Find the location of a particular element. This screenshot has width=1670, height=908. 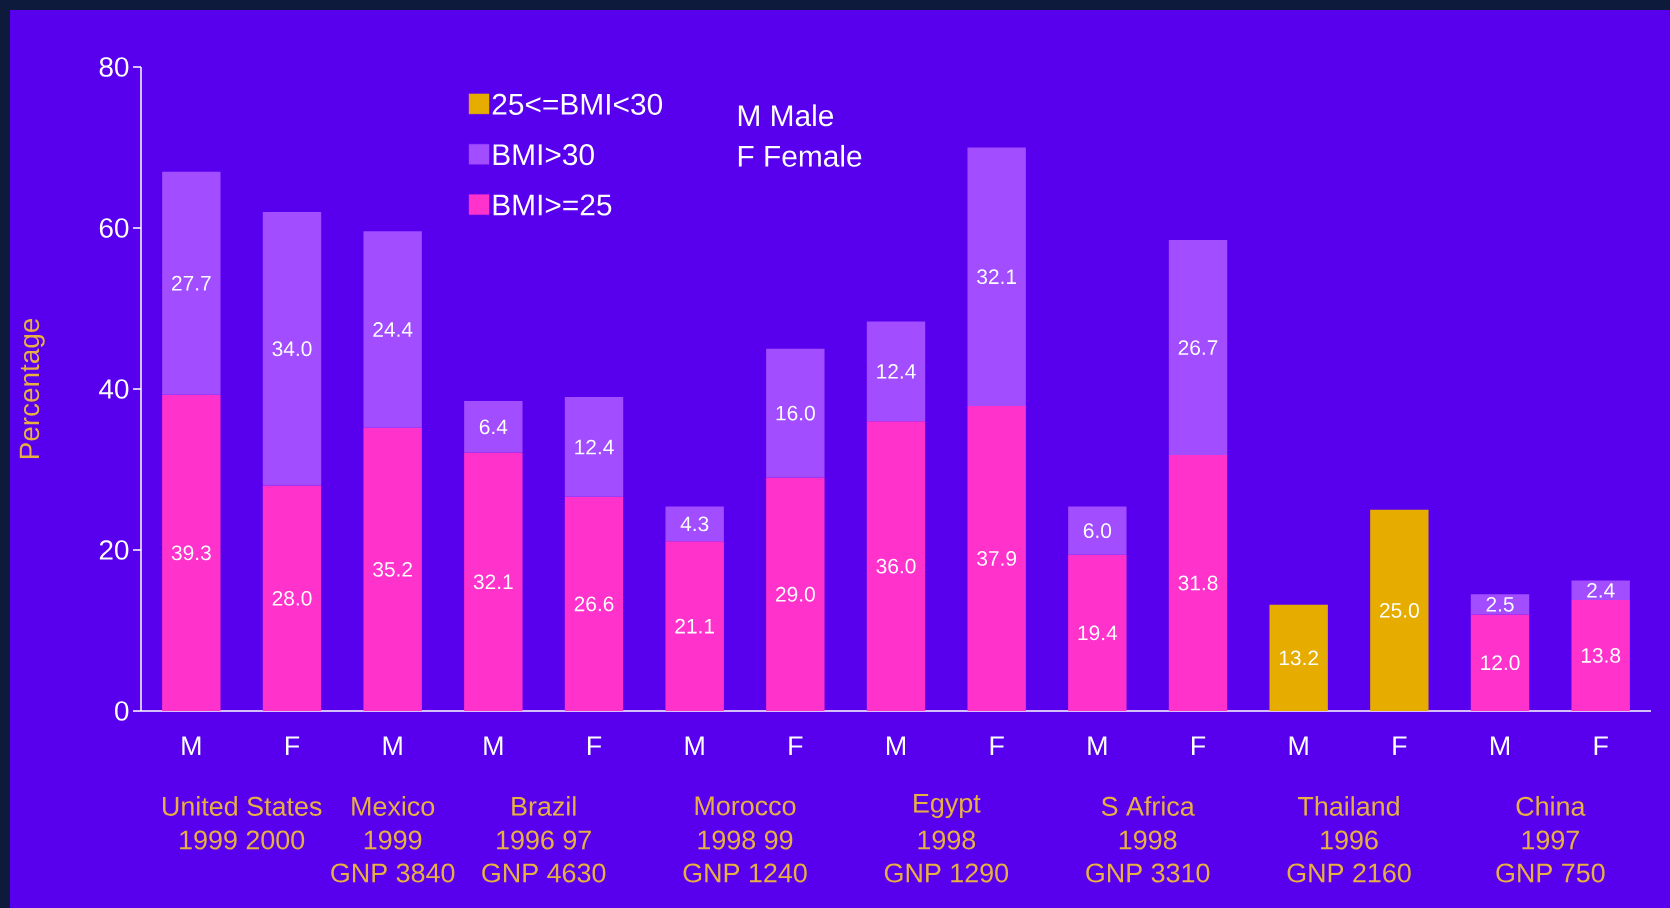

y-tick-label: 20 is located at coordinates (114, 550).